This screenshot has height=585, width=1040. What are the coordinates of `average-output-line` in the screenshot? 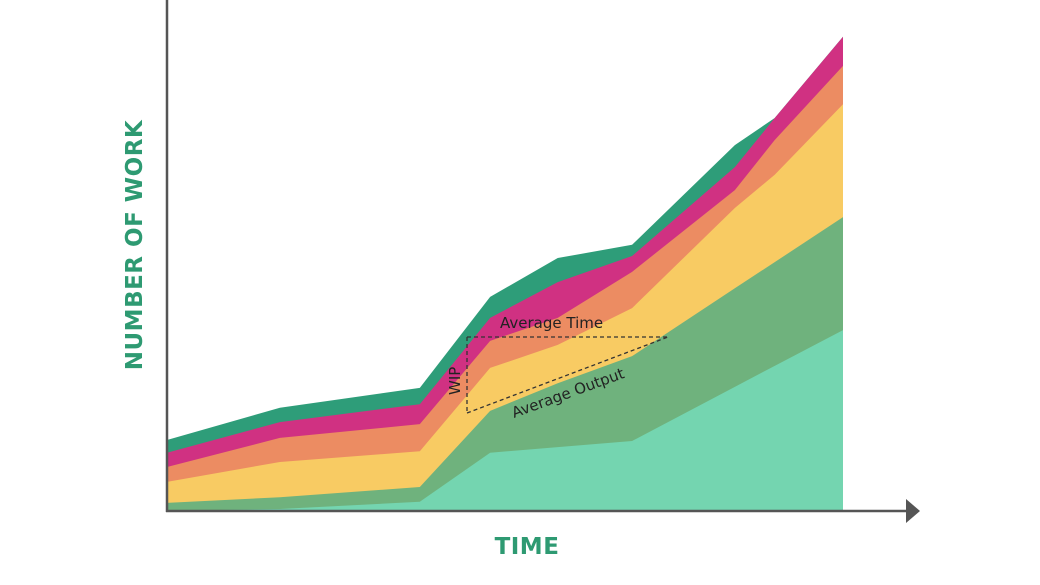 It's located at (567, 375).